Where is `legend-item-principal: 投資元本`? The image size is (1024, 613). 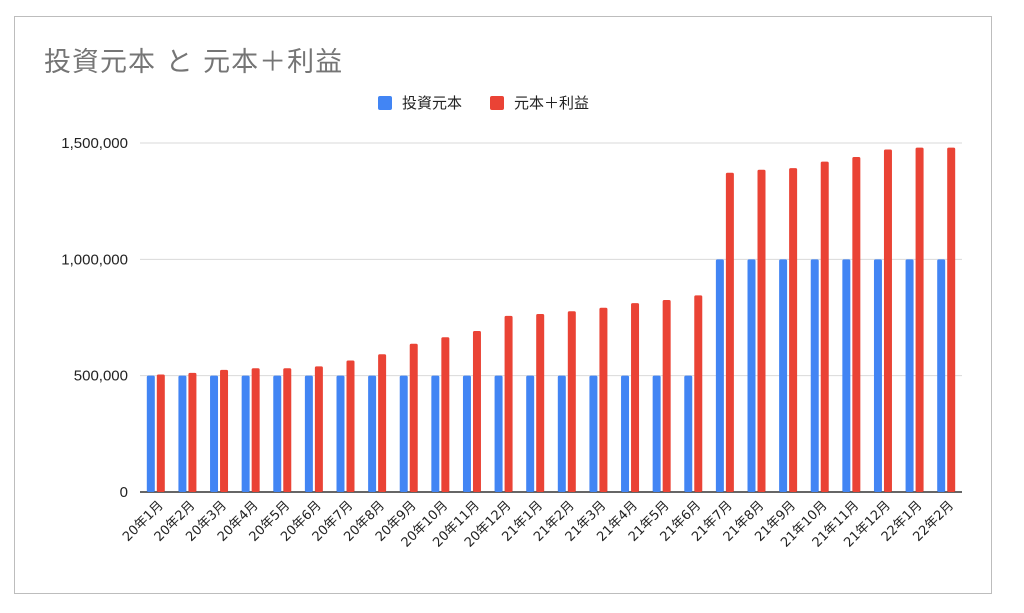 legend-item-principal: 投資元本 is located at coordinates (420, 102).